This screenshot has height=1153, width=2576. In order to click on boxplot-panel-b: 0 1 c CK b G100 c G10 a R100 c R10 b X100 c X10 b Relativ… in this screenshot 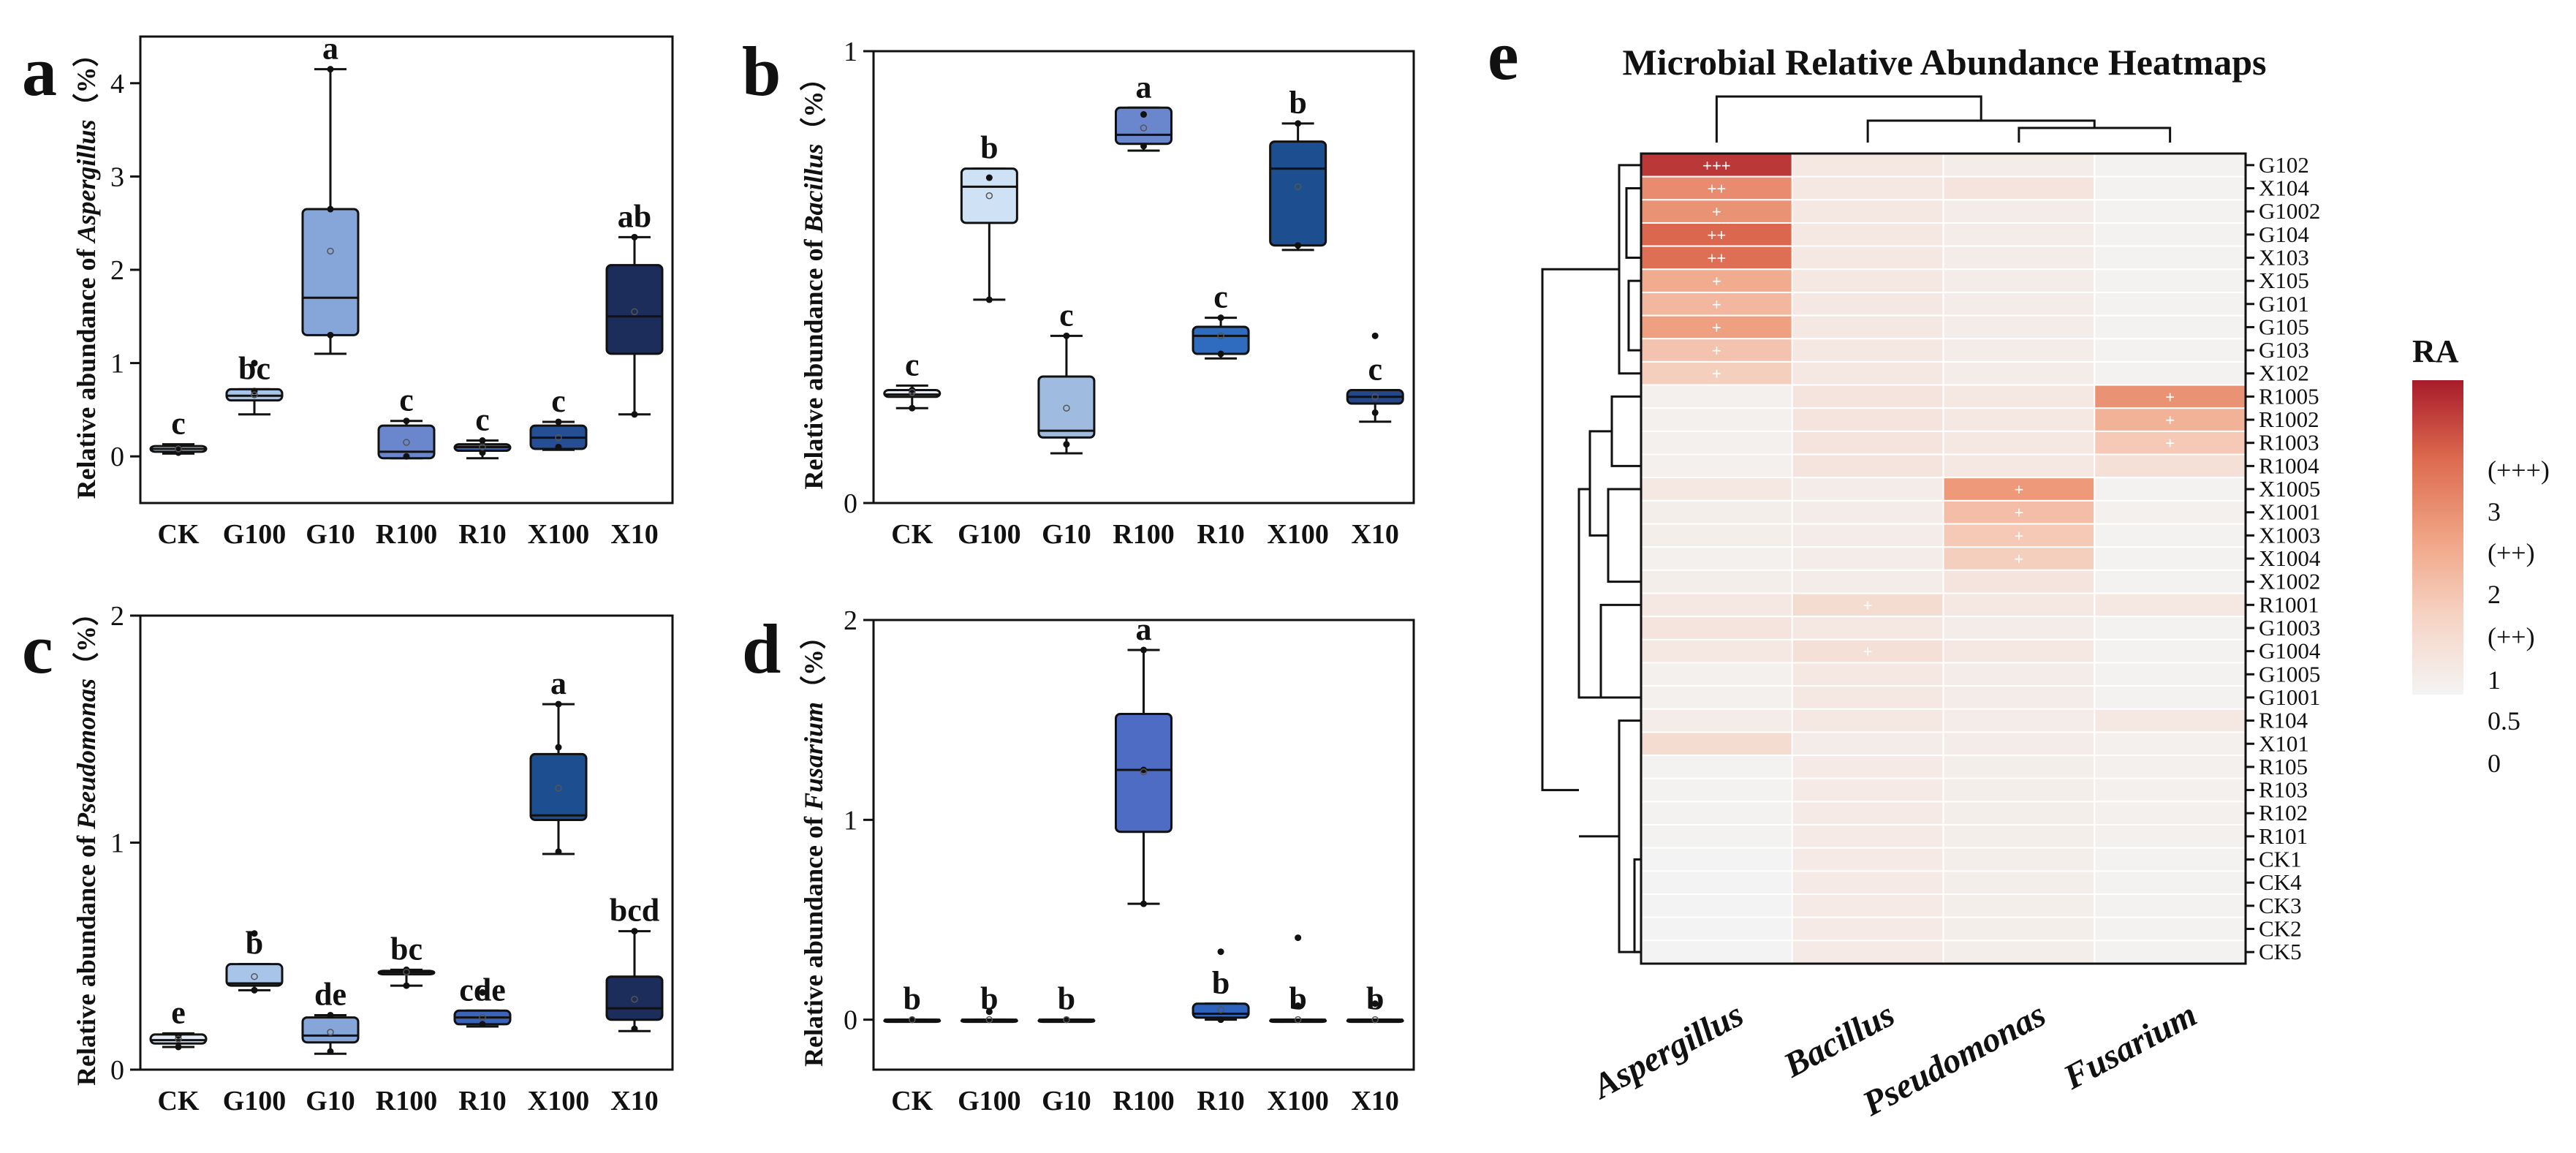, I will do `click(1078, 291)`.